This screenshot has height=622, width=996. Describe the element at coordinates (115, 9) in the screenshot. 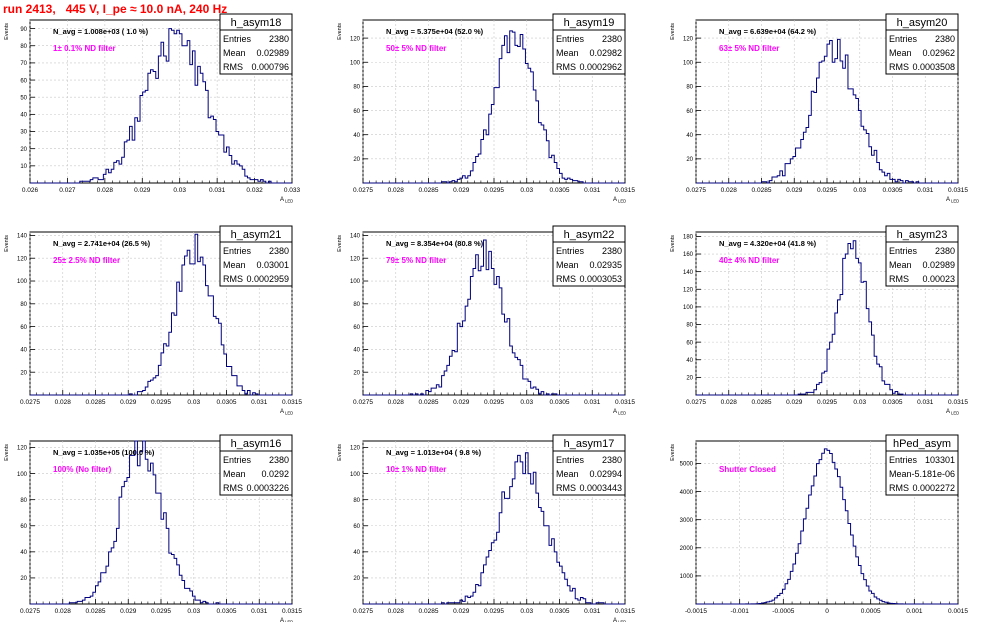

I see `run-title: run 2413, 445 V, I_pe ≈ 10.0 nA, 240 Hz` at that location.